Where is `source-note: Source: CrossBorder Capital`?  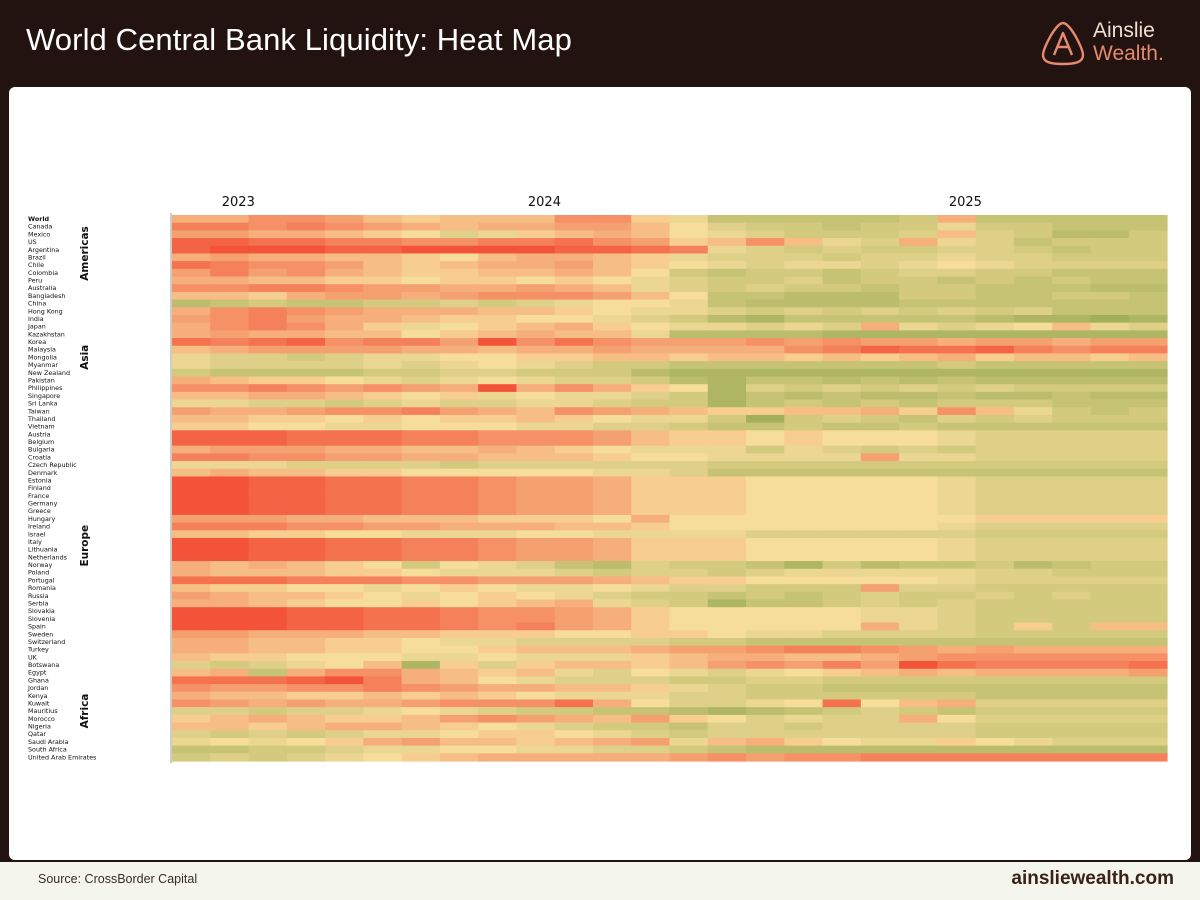
source-note: Source: CrossBorder Capital is located at coordinates (118, 879).